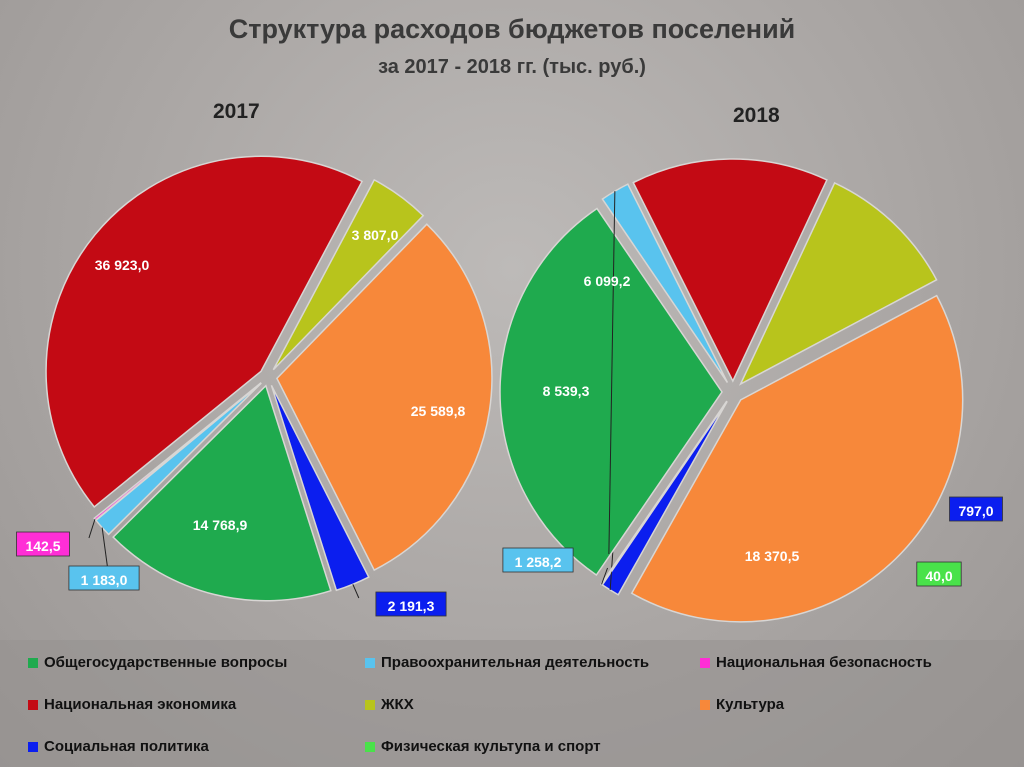 This screenshot has height=767, width=1024. Describe the element at coordinates (122, 265) in the screenshot. I see `data-label: 36 923,0` at that location.